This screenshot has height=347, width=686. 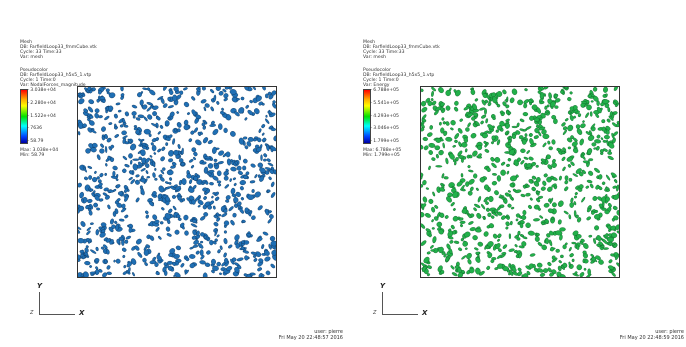 What do you see at coordinates (53, 85) in the screenshot?
I see `pseudocolor-var: Var: NodalForces_magnitude` at bounding box center [53, 85].